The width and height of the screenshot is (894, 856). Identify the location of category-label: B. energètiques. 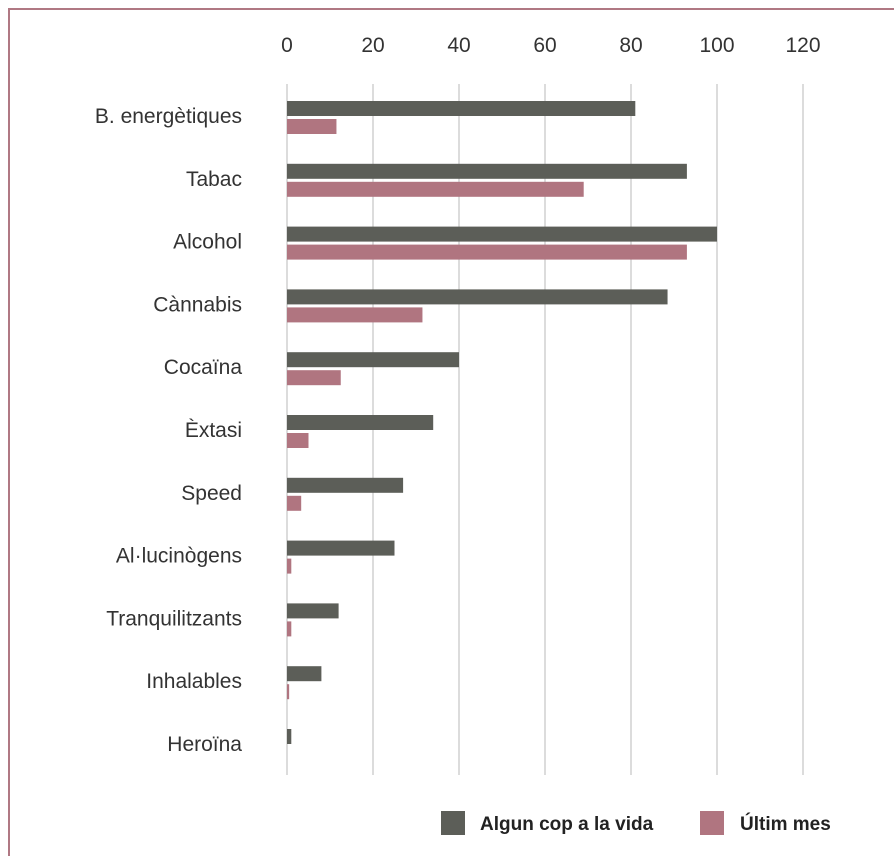
(168, 116).